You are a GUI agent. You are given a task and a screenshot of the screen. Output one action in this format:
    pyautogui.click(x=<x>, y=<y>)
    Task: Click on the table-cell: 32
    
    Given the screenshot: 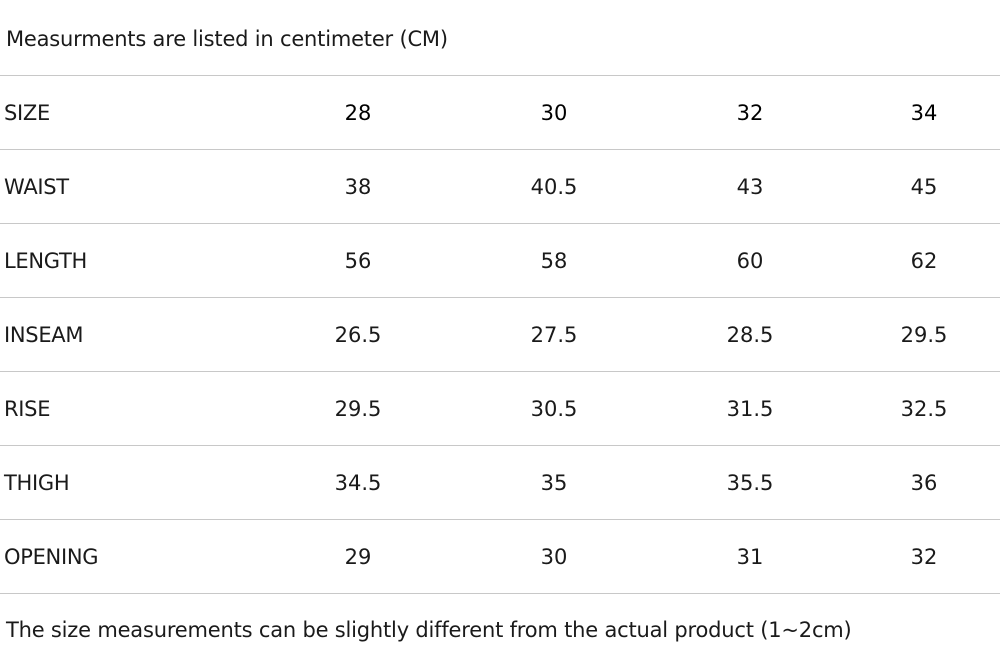 What is the action you would take?
    pyautogui.click(x=924, y=556)
    